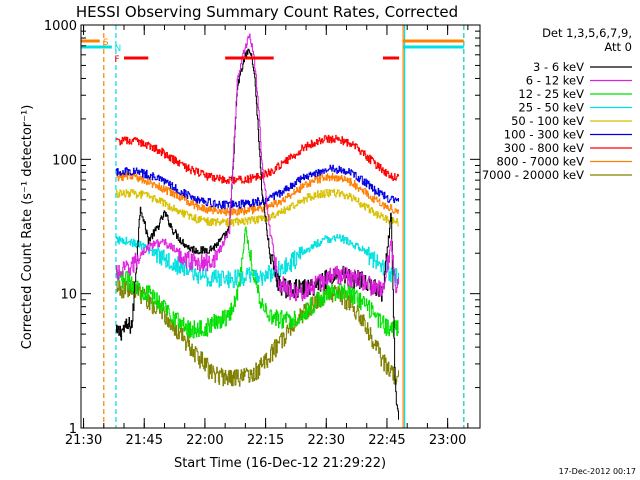  I want to click on legend-entry-label: 50 - 100 keV, so click(547, 121).